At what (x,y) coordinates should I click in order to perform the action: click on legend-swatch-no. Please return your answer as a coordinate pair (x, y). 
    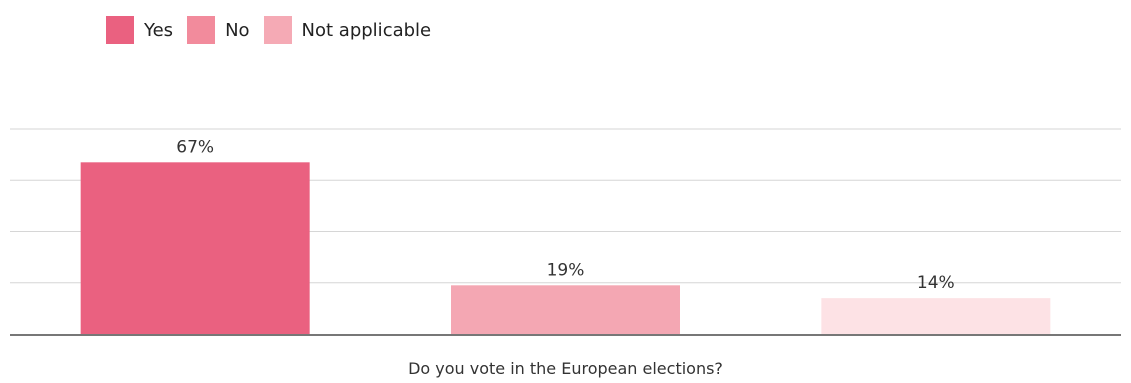
    Looking at the image, I should click on (201, 30).